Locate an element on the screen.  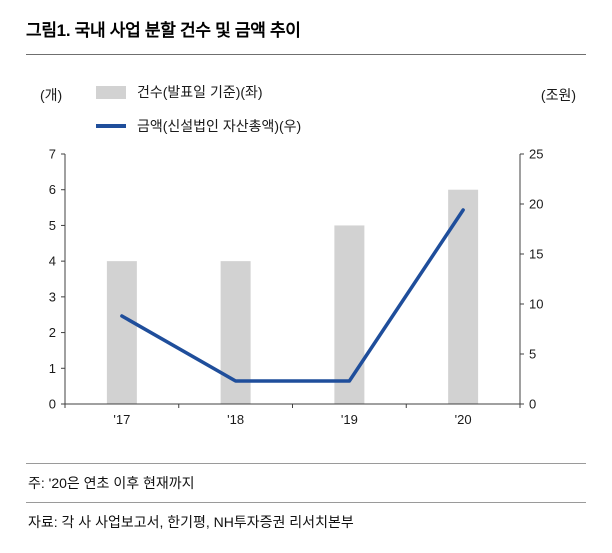
left-axis-unit: (개) is located at coordinates (51, 95).